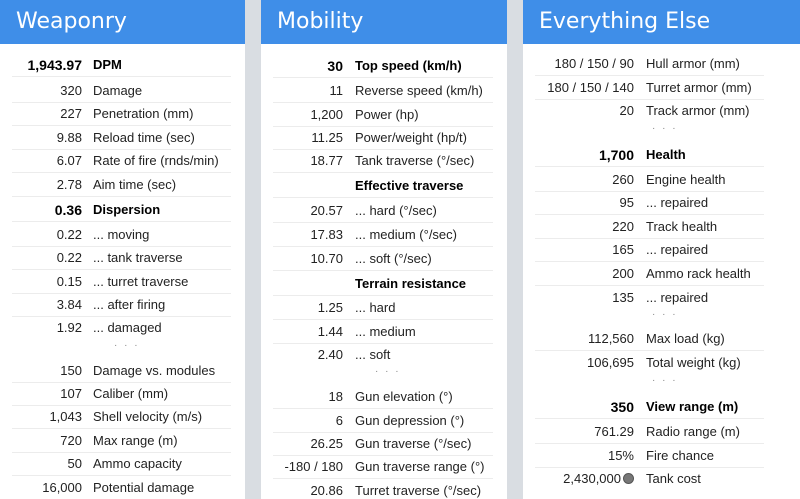 This screenshot has width=800, height=499. Describe the element at coordinates (65, 416) in the screenshot. I see `stat-value: 1,043` at that location.